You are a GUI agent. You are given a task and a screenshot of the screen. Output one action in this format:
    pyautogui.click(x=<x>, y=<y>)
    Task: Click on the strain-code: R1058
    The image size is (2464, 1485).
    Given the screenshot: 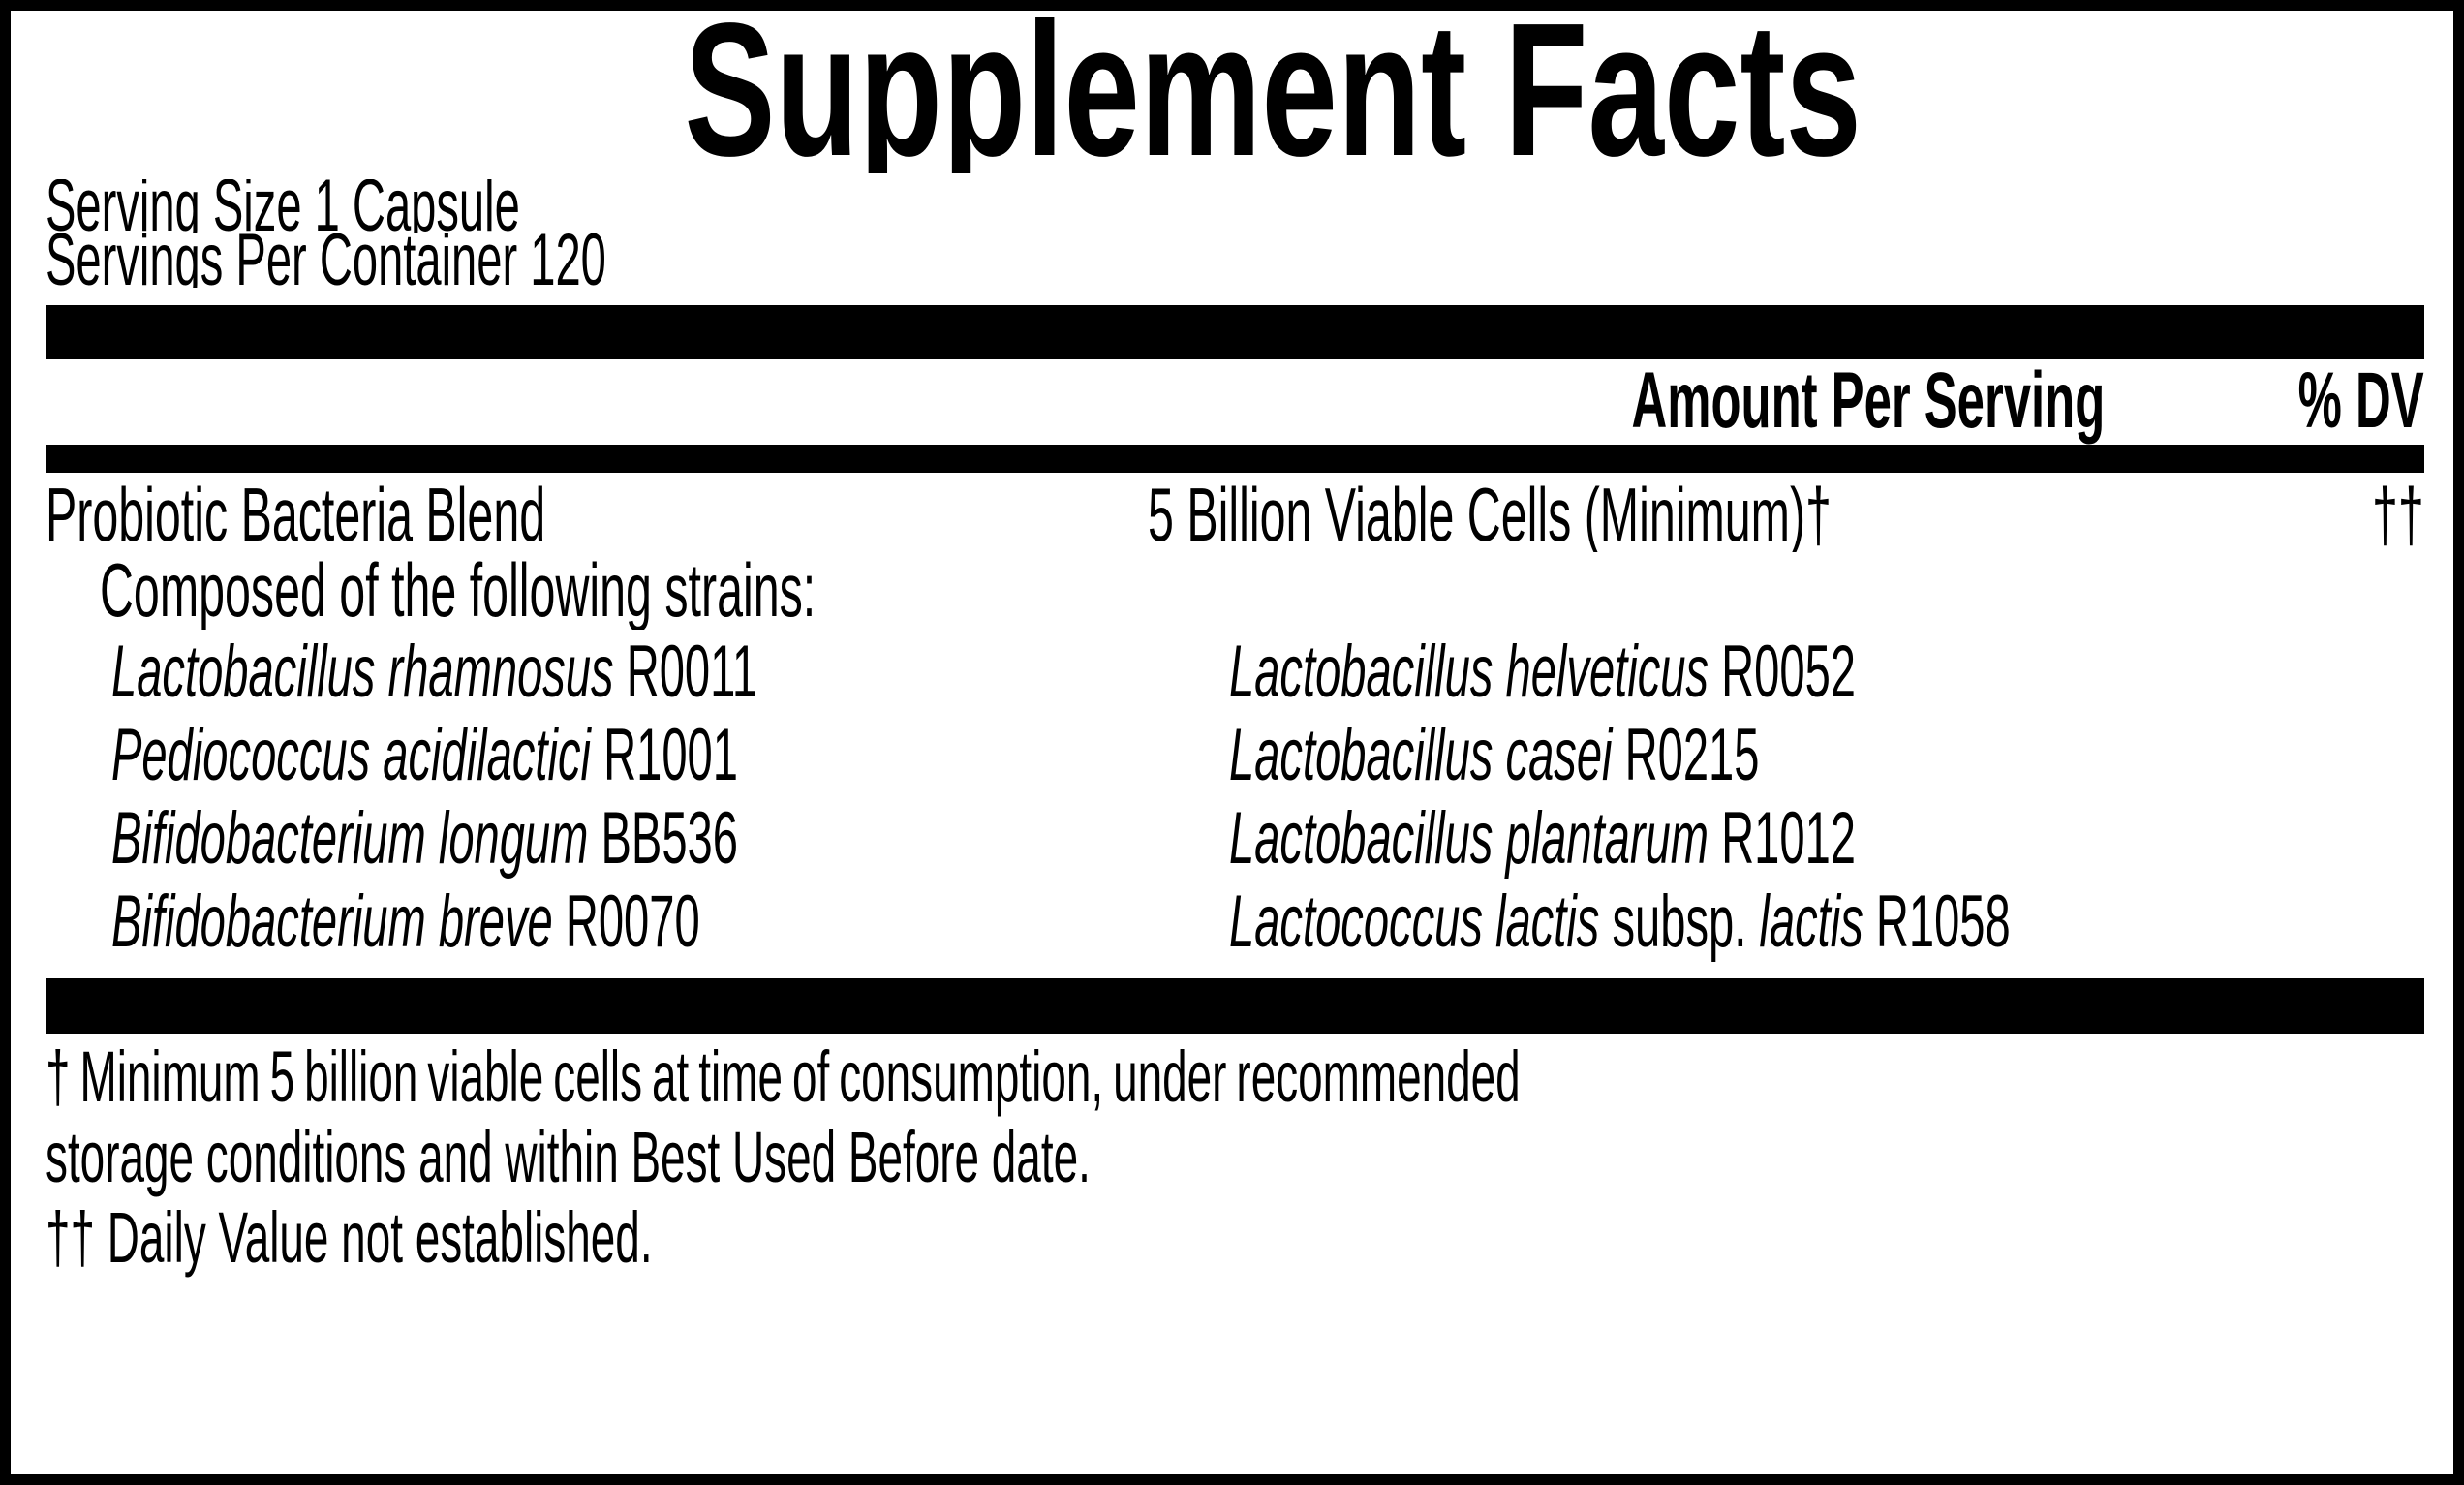 What is the action you would take?
    pyautogui.click(x=1943, y=924)
    